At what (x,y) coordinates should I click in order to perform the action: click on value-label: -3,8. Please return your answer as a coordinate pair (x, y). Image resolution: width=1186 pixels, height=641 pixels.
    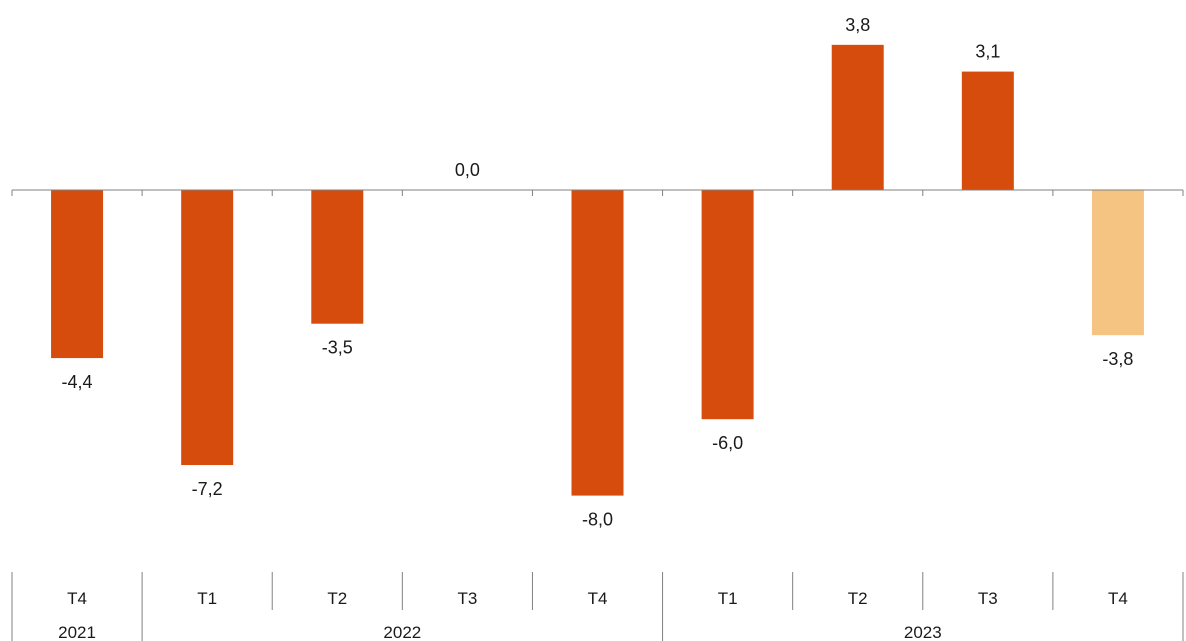
    Looking at the image, I should click on (1117, 359).